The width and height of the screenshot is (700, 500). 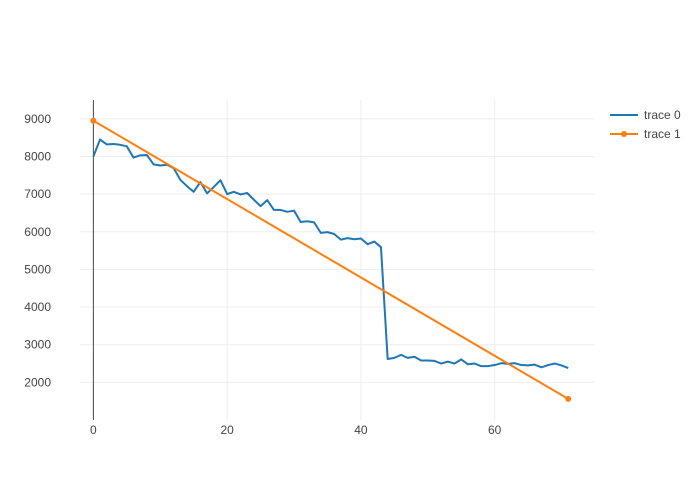 I want to click on y-tick-label: 8000, so click(x=37, y=156).